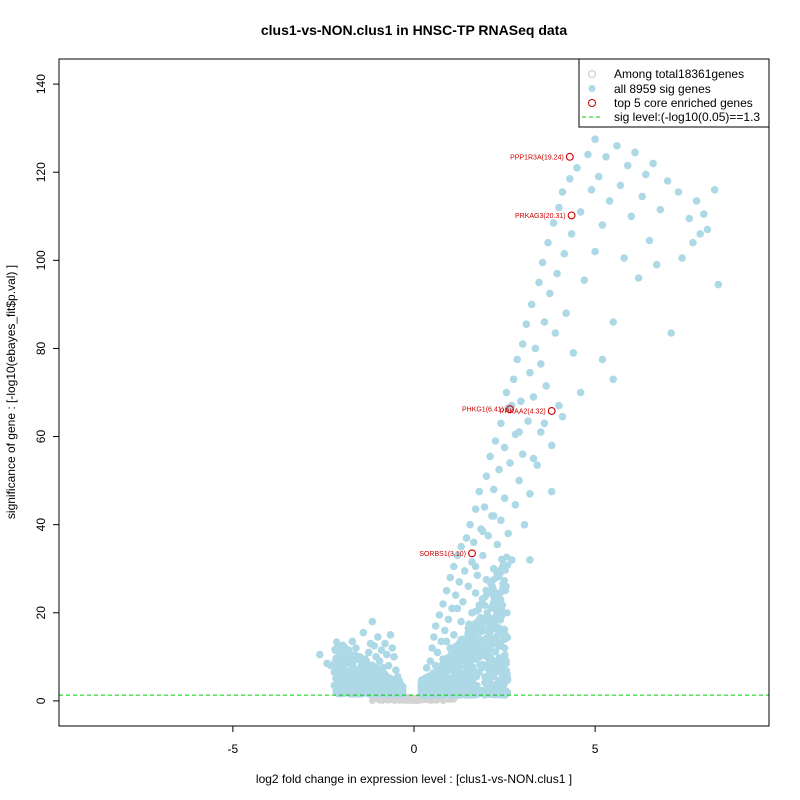 The image size is (800, 800). What do you see at coordinates (41, 700) in the screenshot?
I see `y-tick-label: 0` at bounding box center [41, 700].